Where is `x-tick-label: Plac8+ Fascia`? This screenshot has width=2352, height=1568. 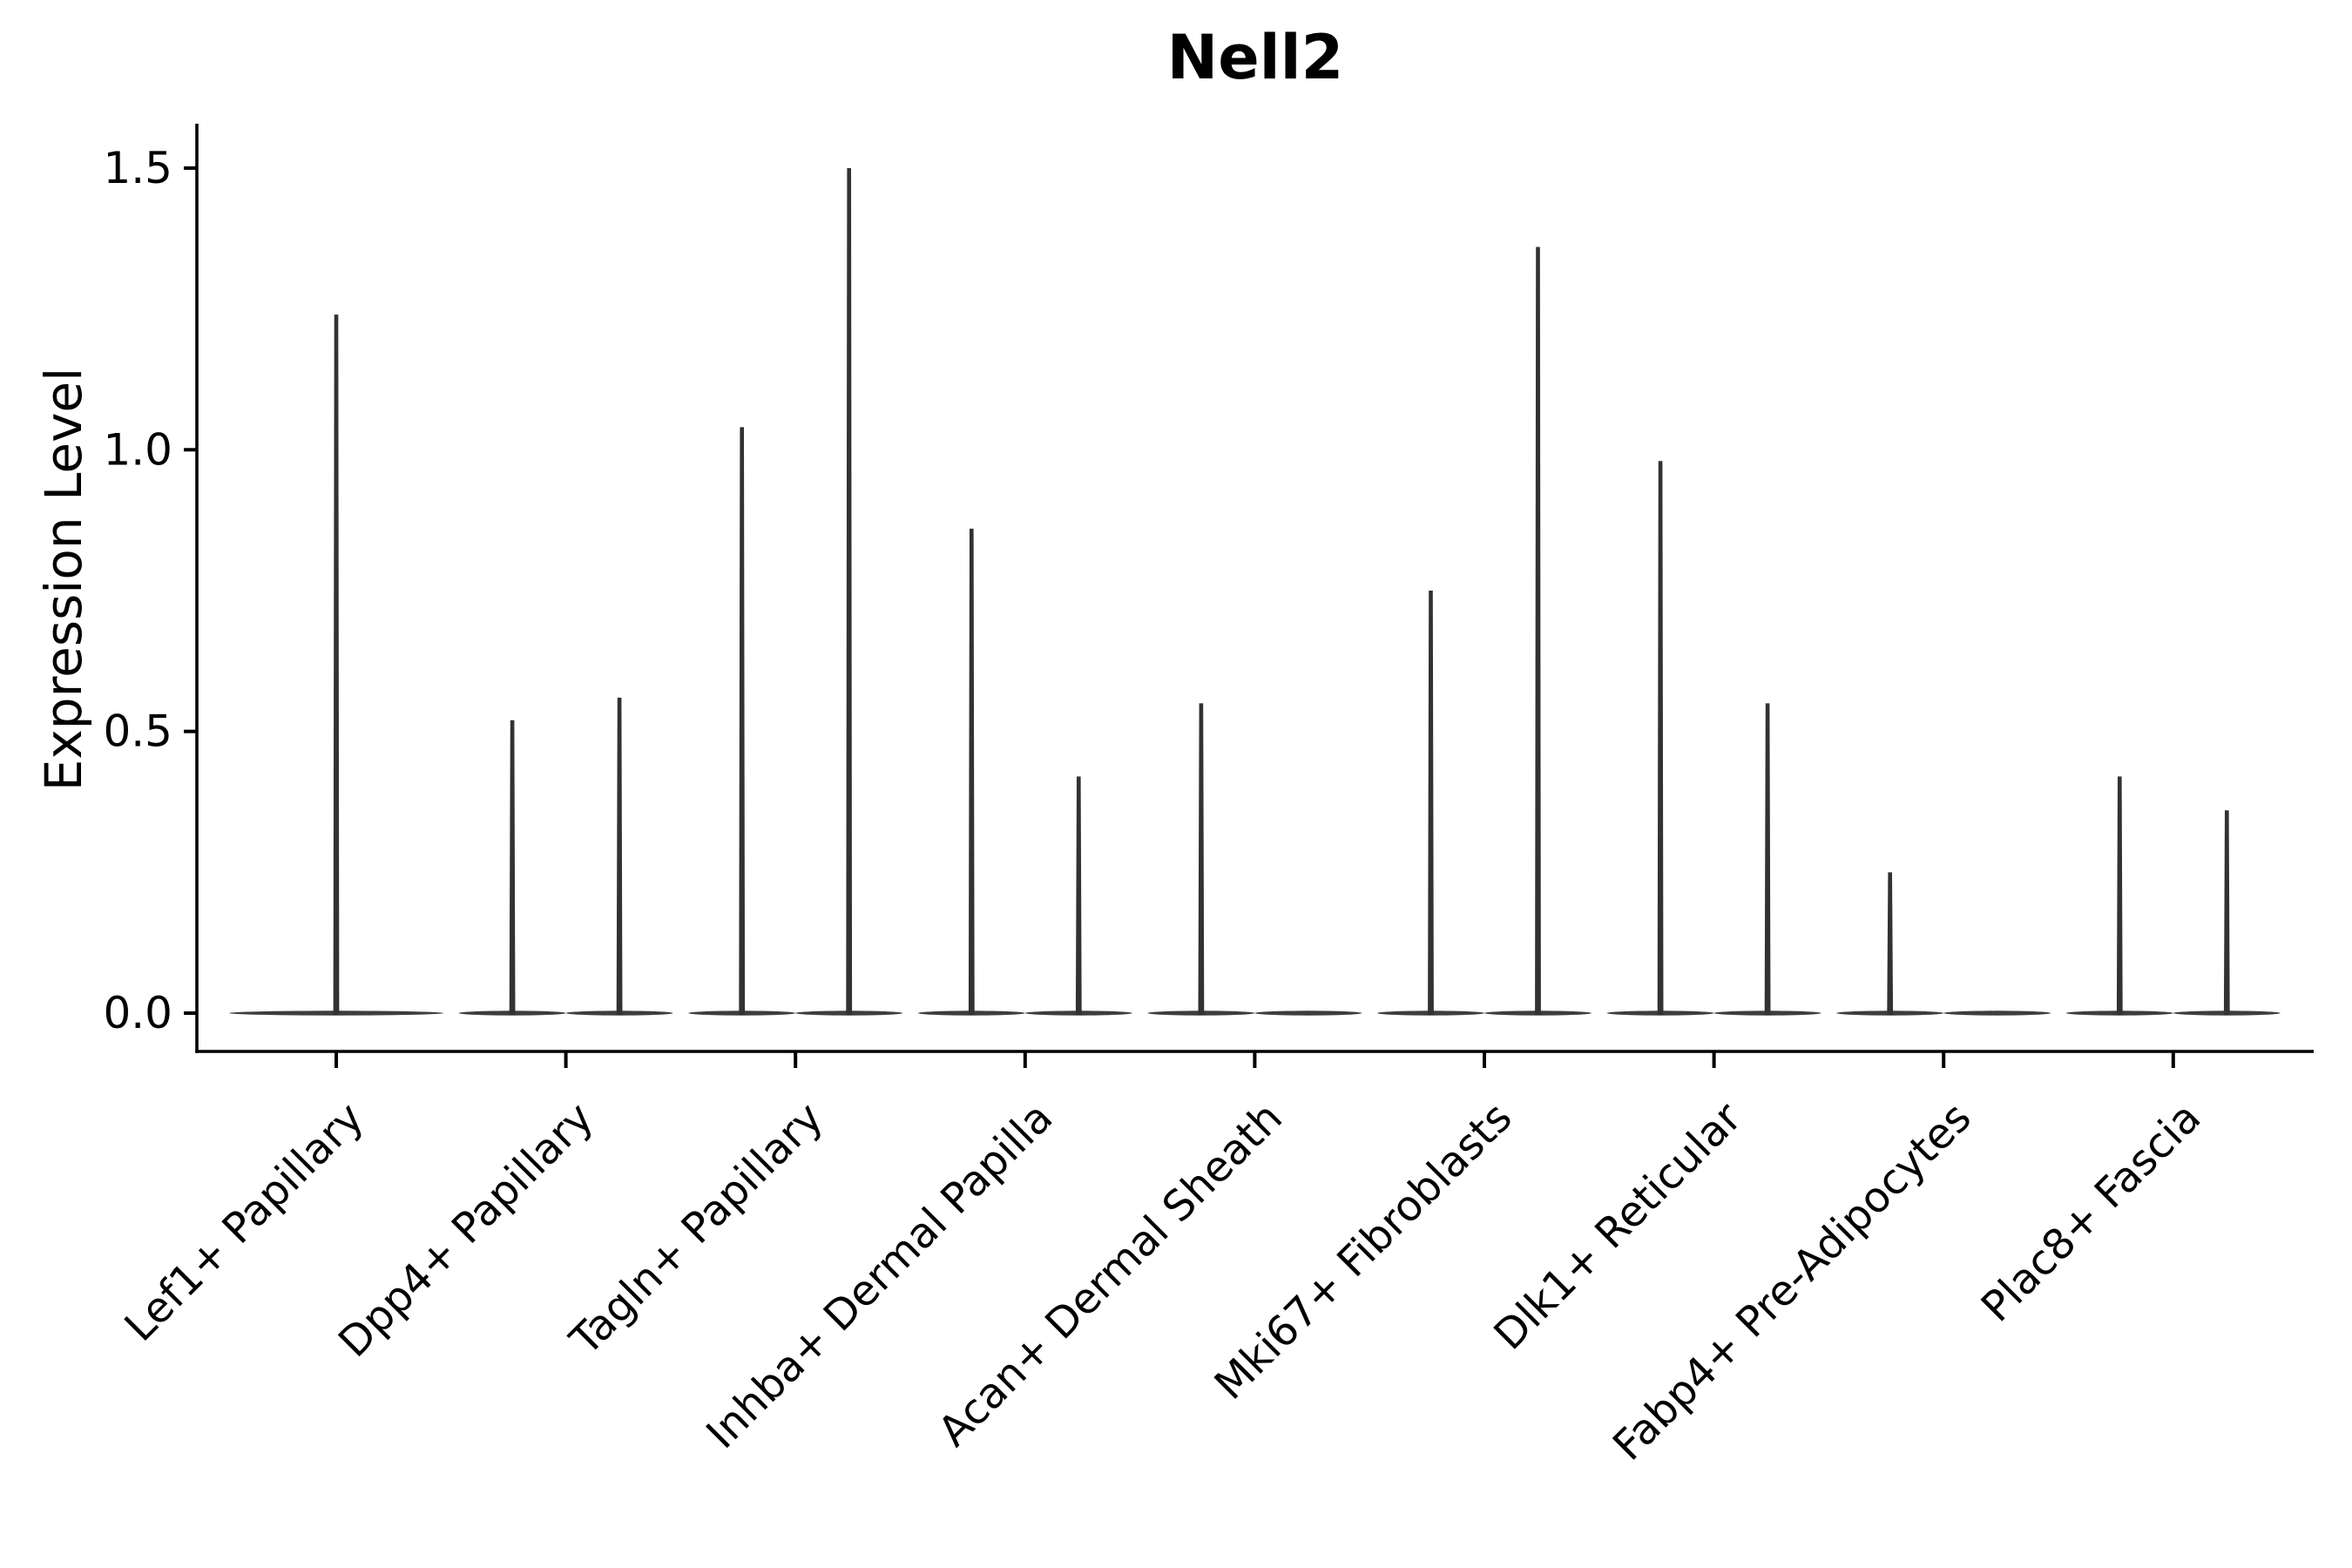 x-tick-label: Plac8+ Fascia is located at coordinates (2092, 1212).